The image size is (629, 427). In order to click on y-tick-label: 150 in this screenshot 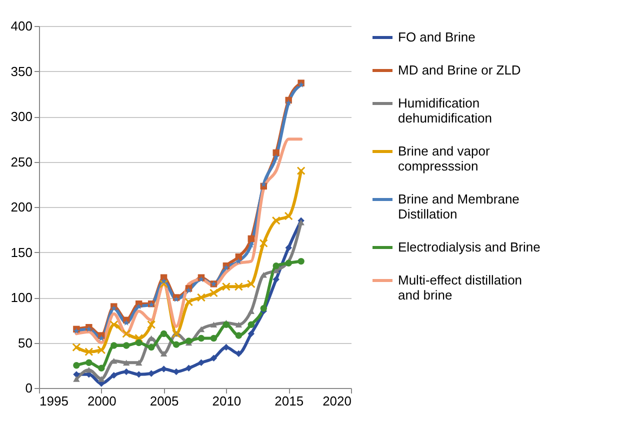, I will do `click(21, 252)`.